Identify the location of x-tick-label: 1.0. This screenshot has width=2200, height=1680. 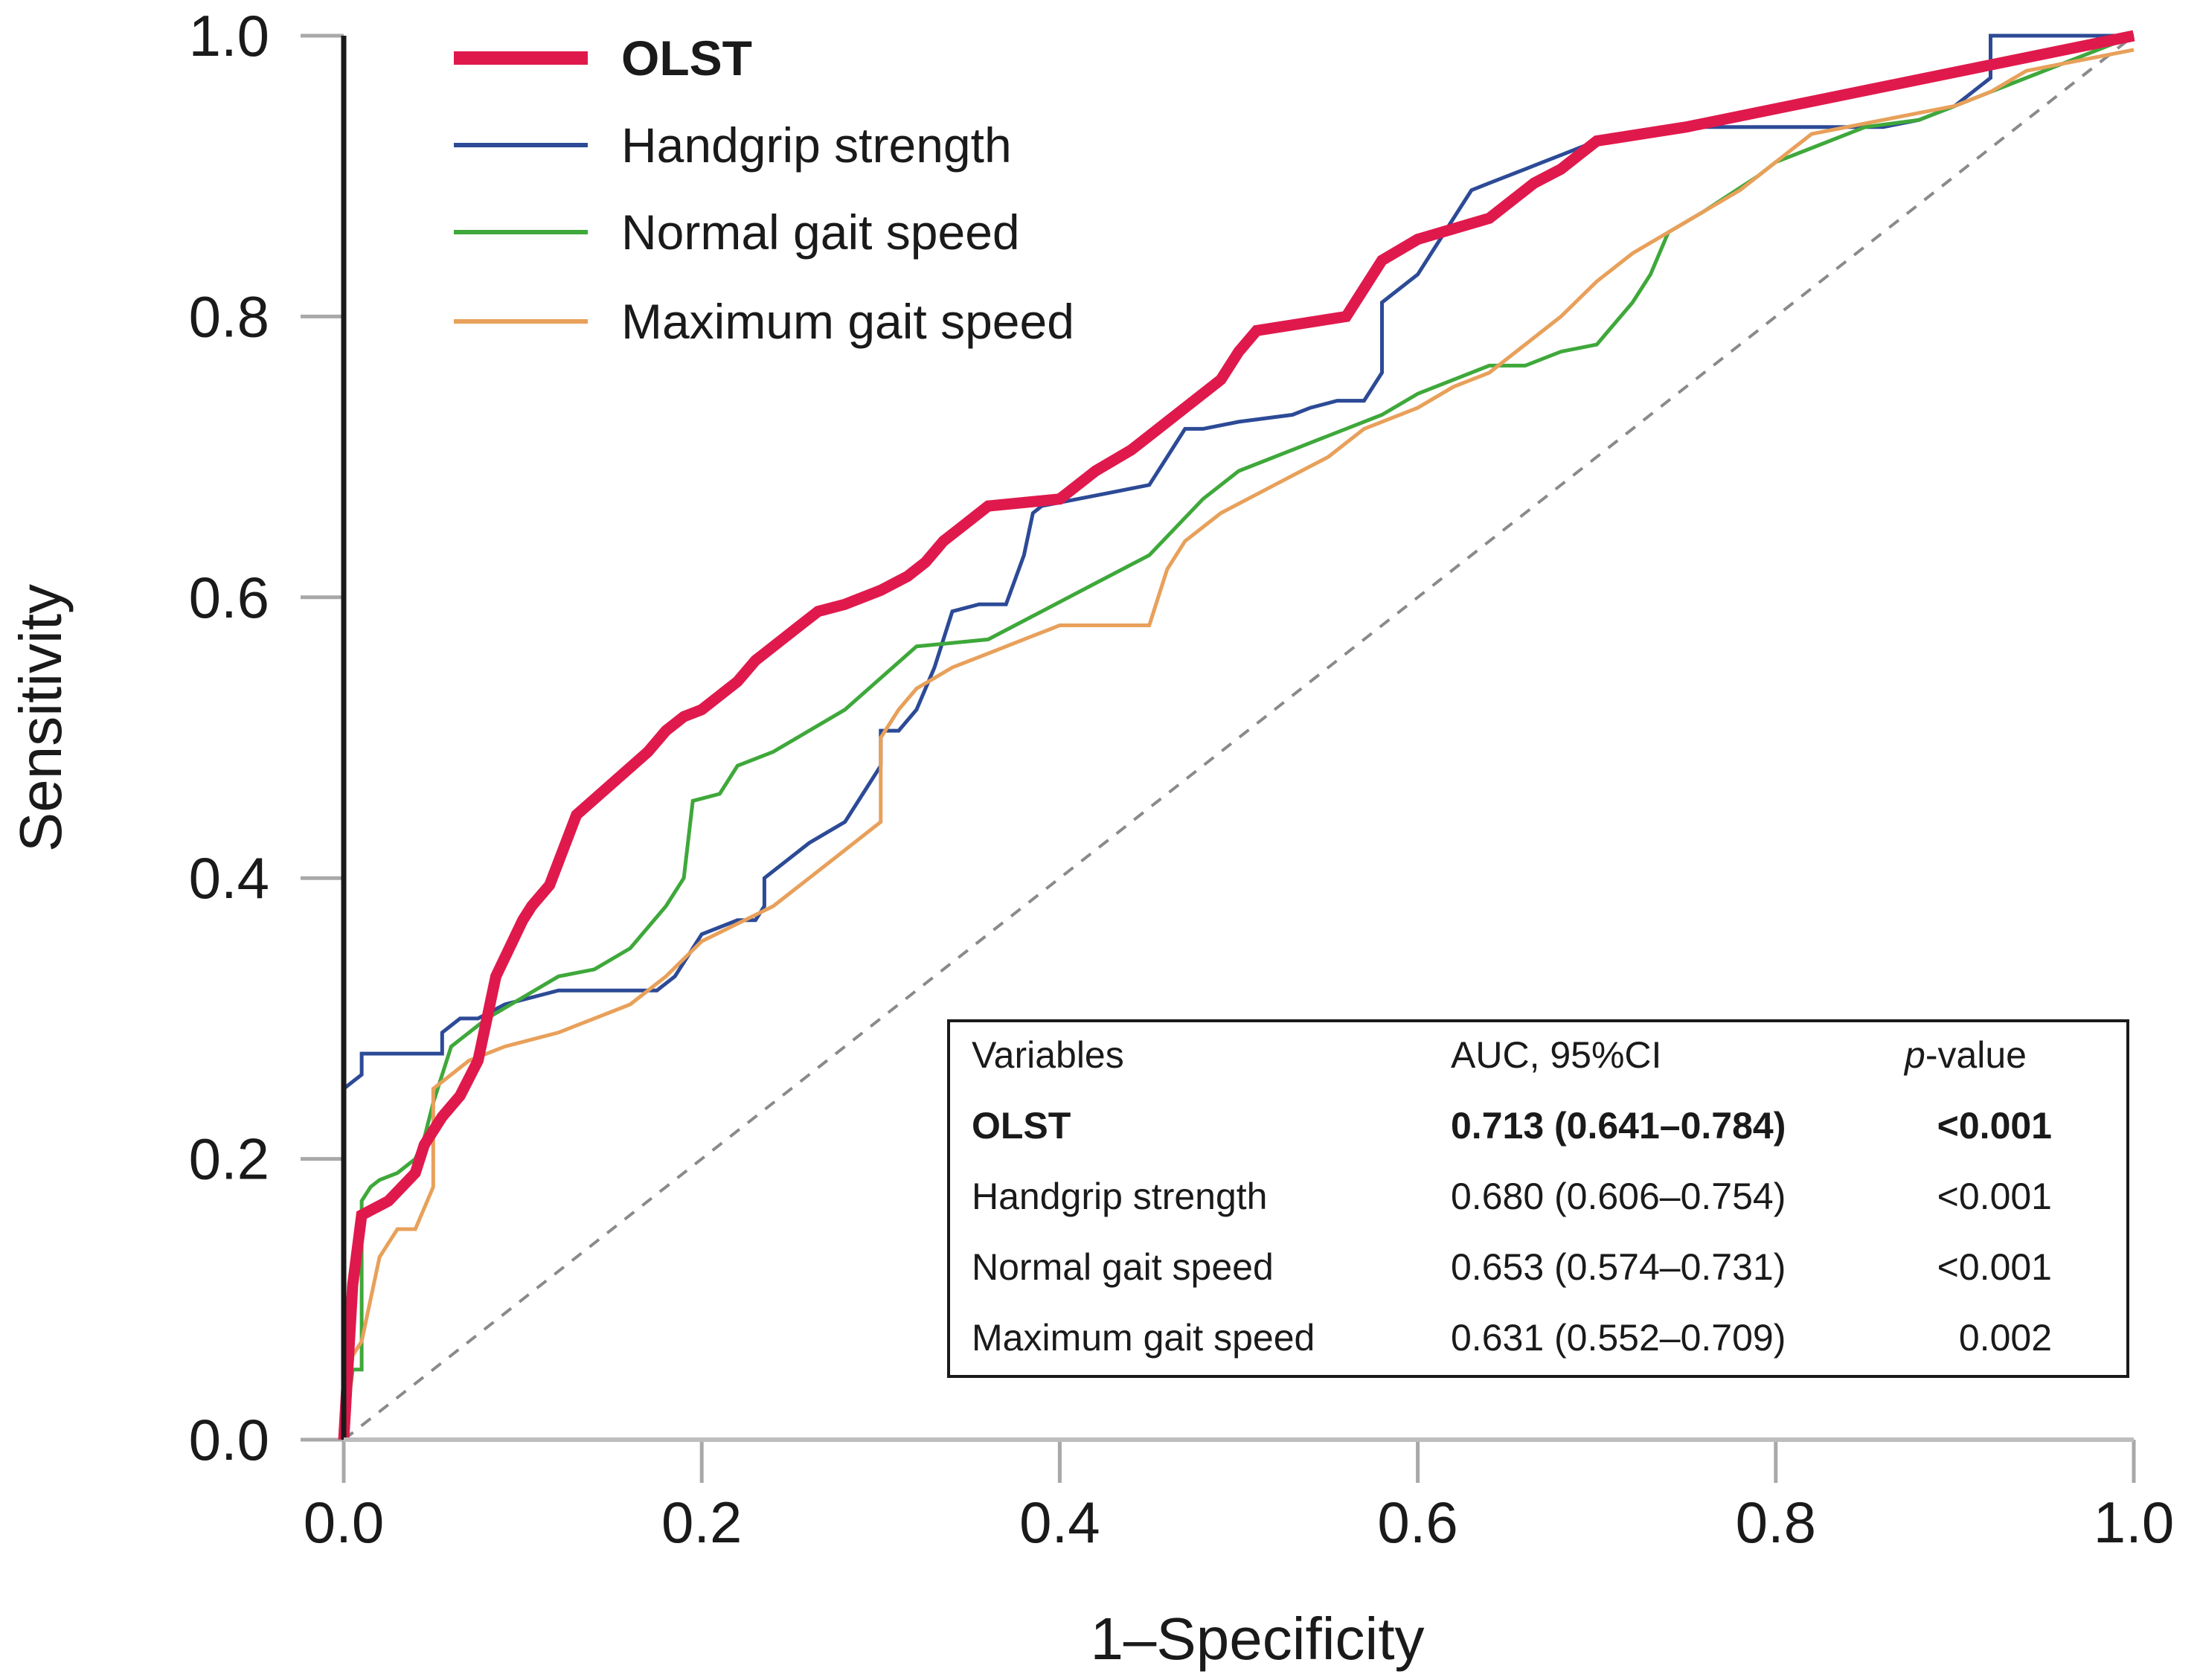
(2134, 1523).